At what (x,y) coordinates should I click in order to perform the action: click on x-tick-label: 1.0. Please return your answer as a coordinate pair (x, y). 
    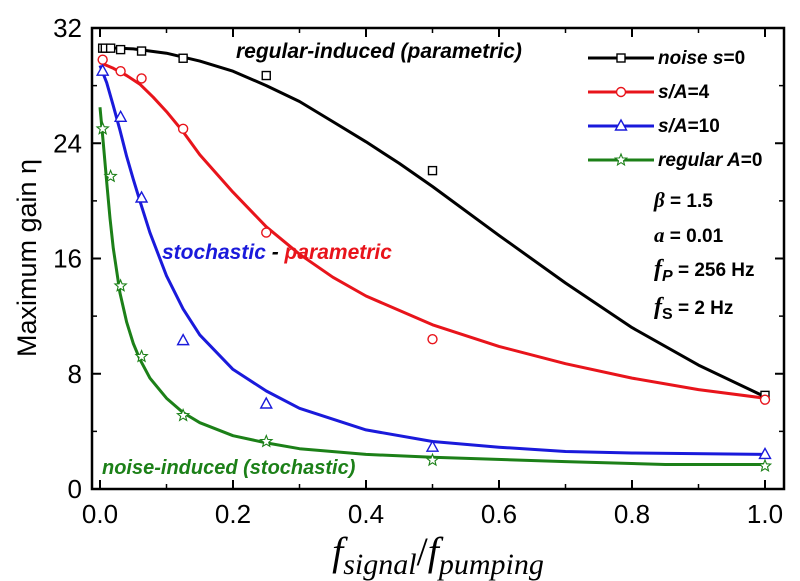
    Looking at the image, I should click on (765, 514).